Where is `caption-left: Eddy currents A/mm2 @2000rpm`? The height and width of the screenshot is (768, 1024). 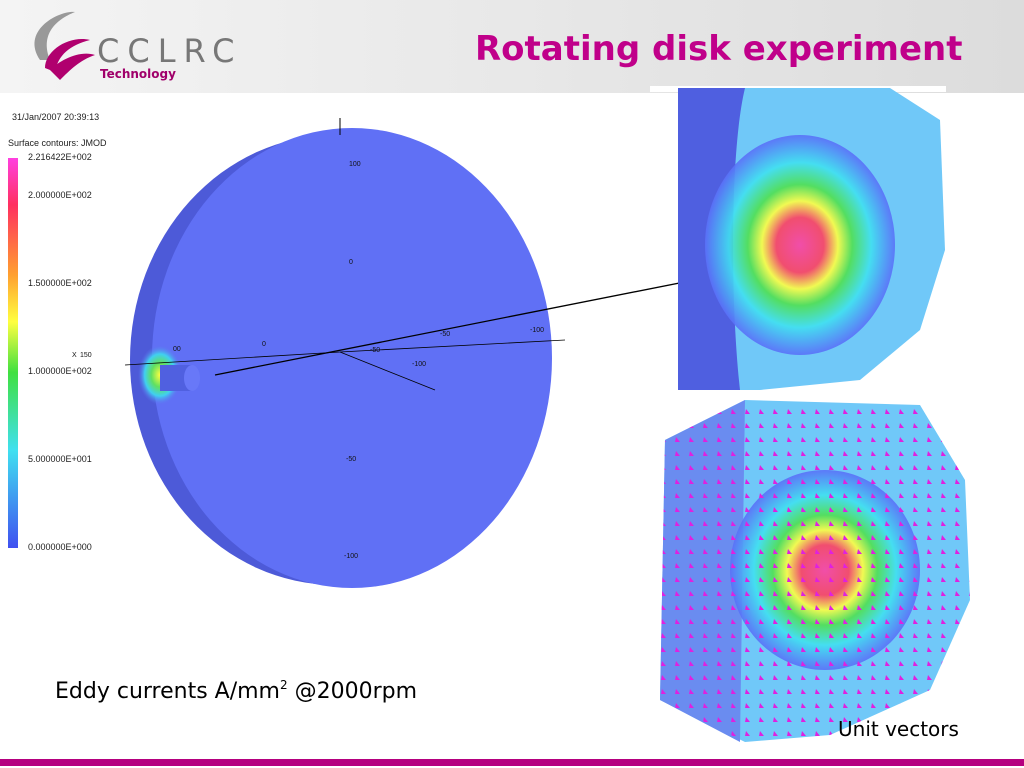
caption-left: Eddy currents A/mm2 @2000rpm is located at coordinates (236, 691).